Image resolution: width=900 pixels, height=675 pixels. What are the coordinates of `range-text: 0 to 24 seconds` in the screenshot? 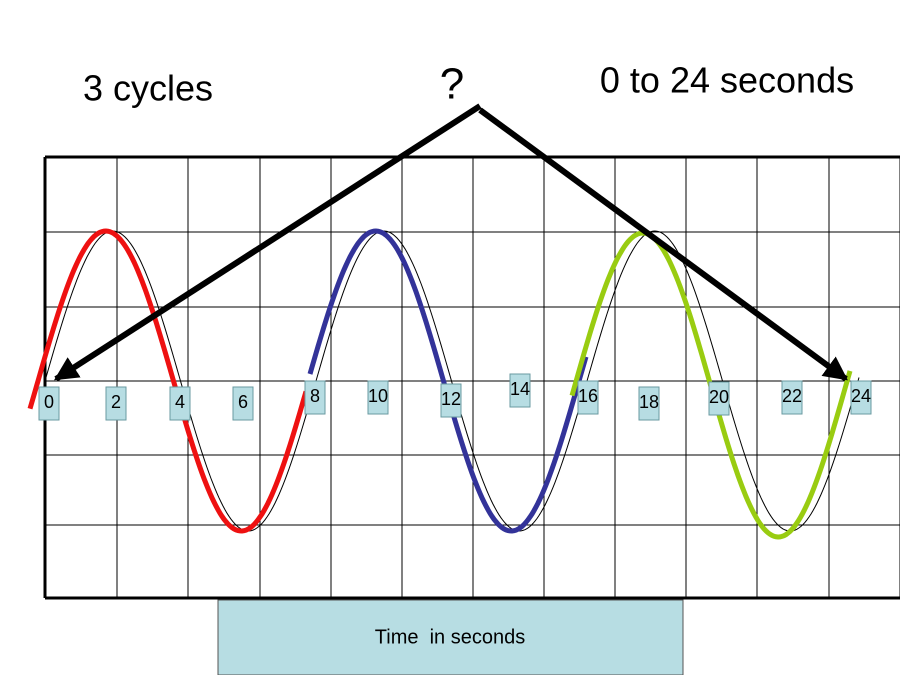 It's located at (727, 80).